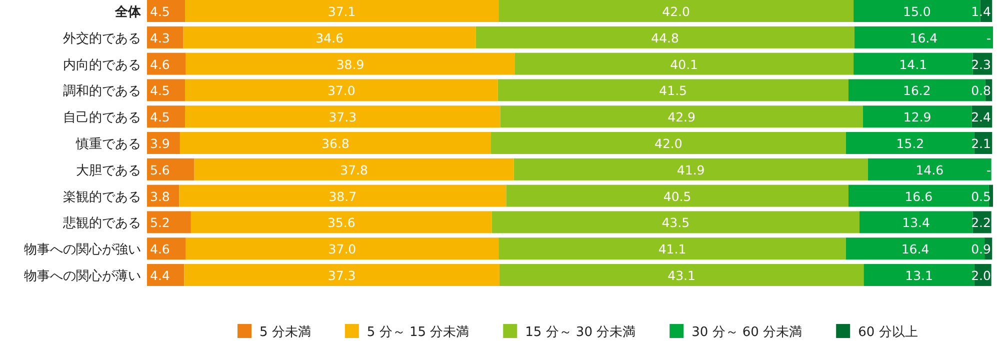 The height and width of the screenshot is (341, 997). Describe the element at coordinates (981, 64) in the screenshot. I see `data-label: 2.3` at that location.